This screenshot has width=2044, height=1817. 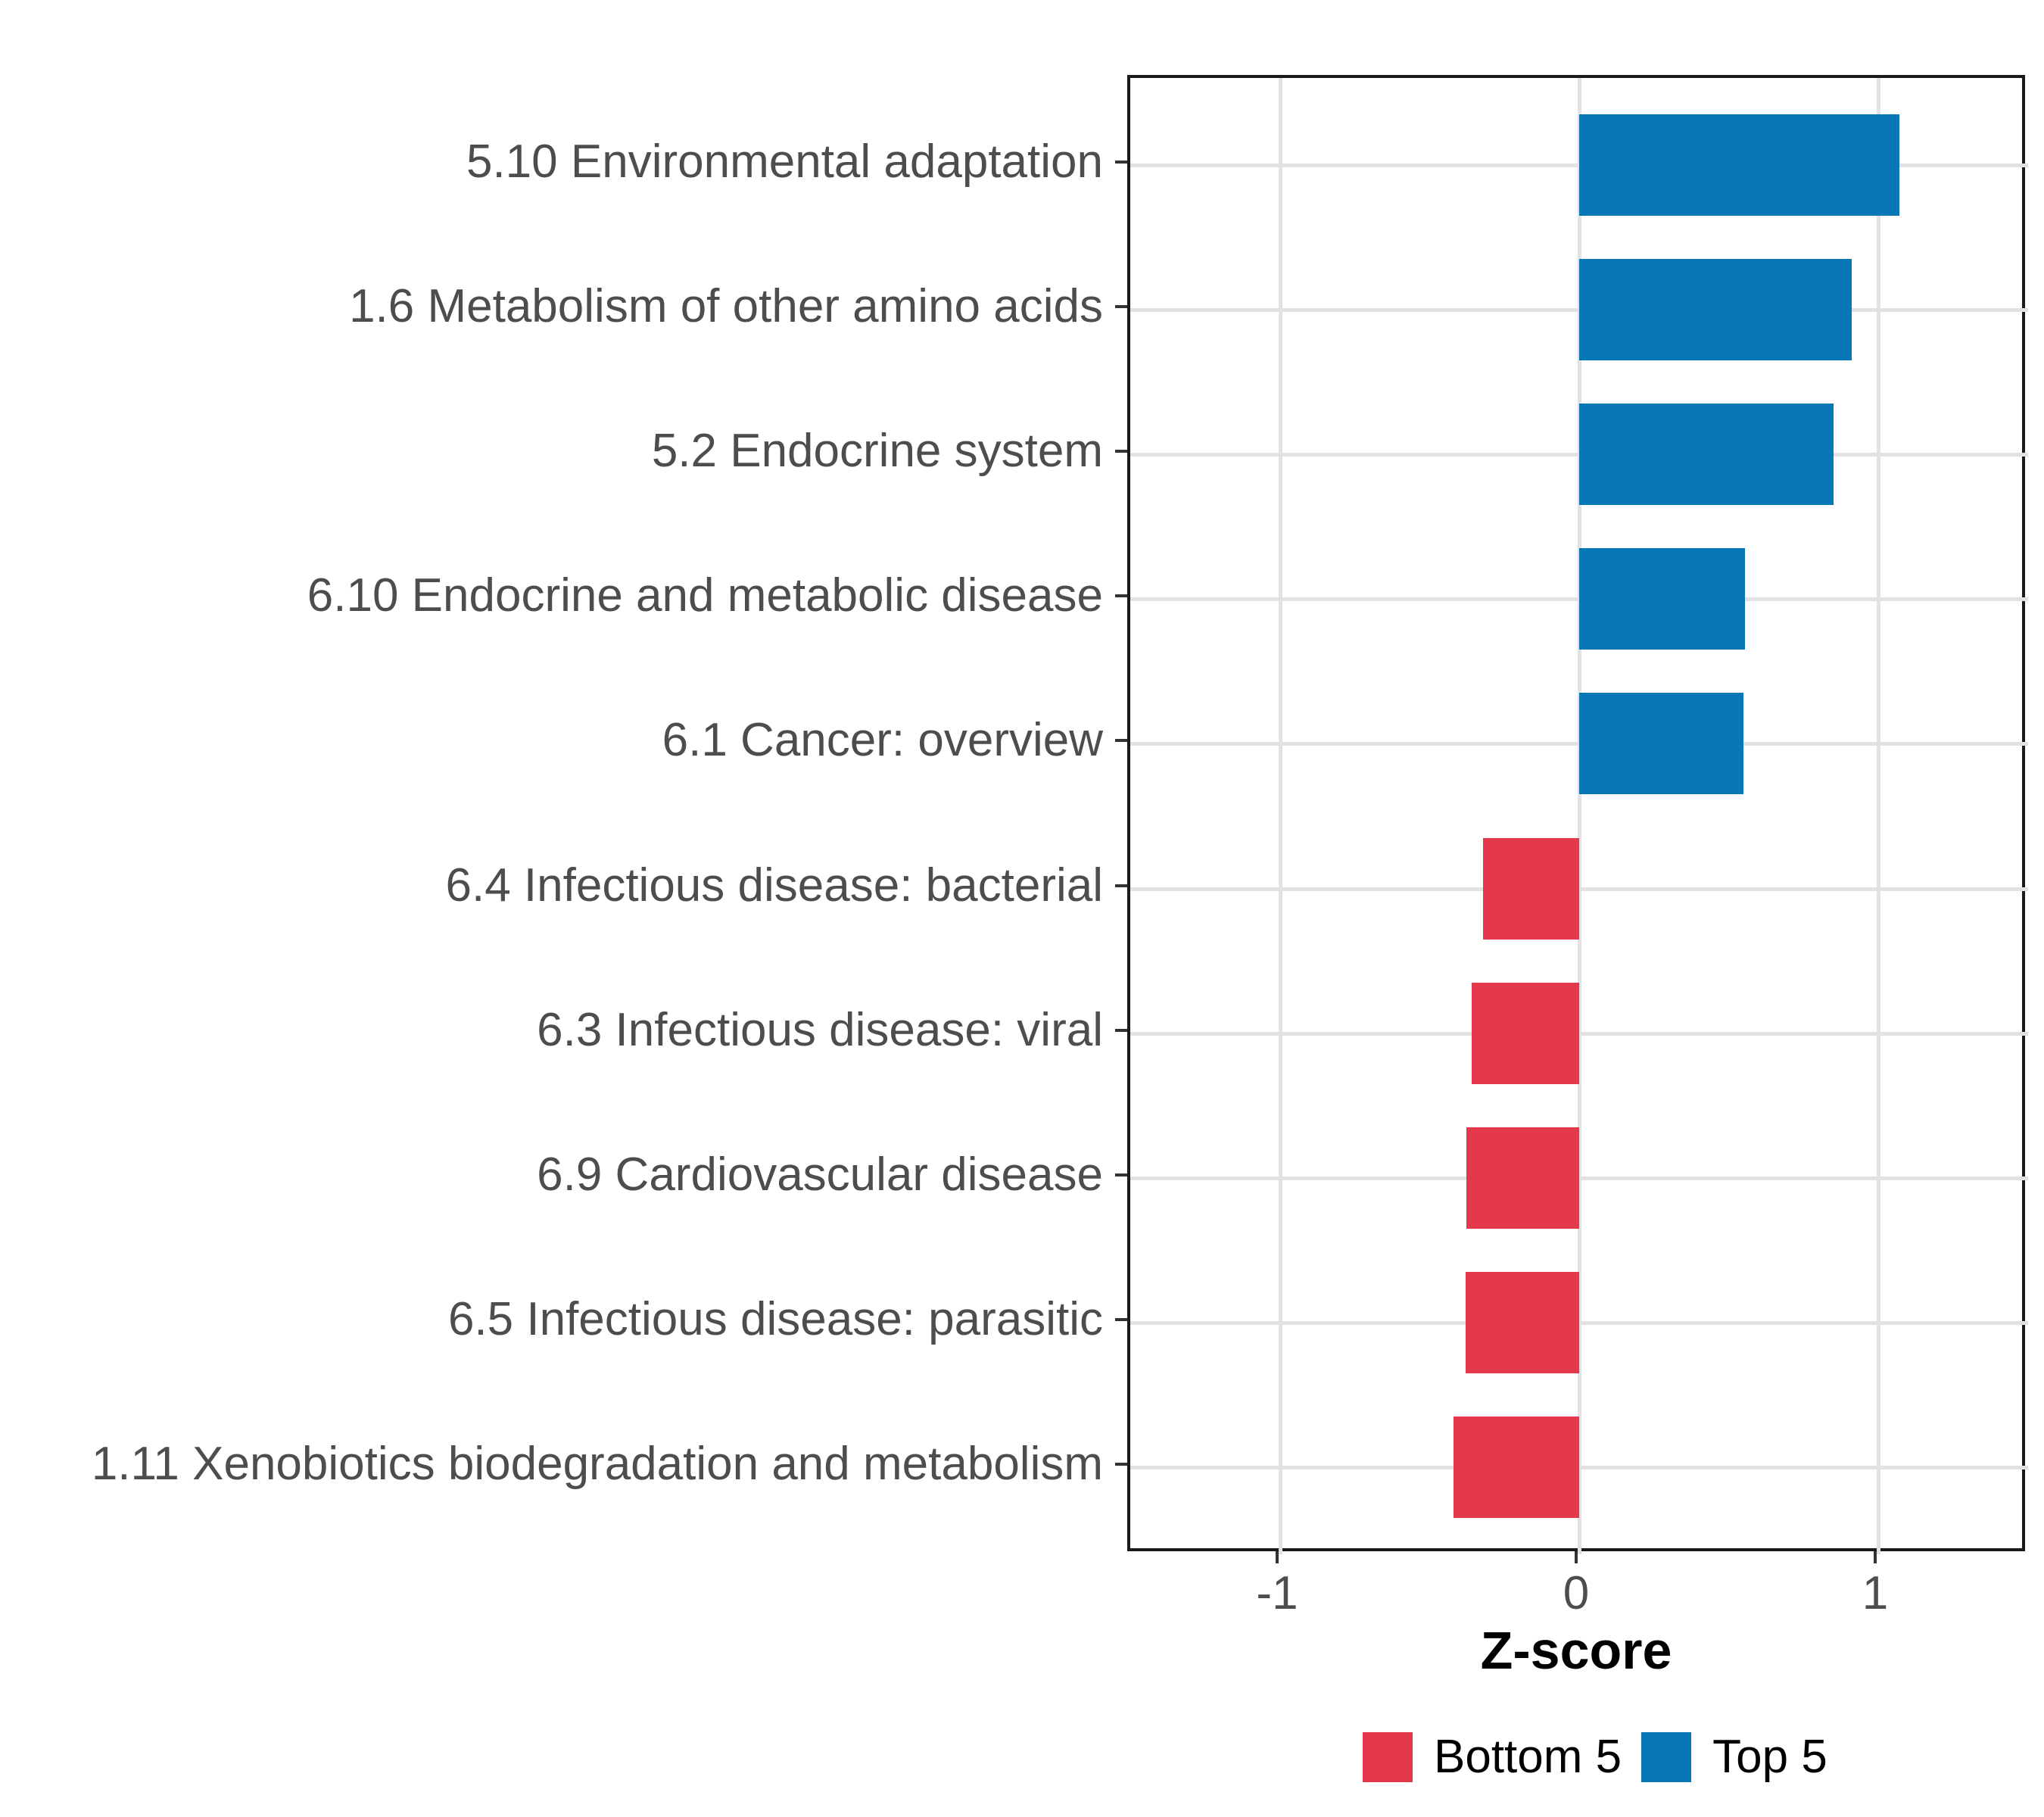 What do you see at coordinates (726, 306) in the screenshot?
I see `y-axis-label: 1.6 Metabolism of other amino acids` at bounding box center [726, 306].